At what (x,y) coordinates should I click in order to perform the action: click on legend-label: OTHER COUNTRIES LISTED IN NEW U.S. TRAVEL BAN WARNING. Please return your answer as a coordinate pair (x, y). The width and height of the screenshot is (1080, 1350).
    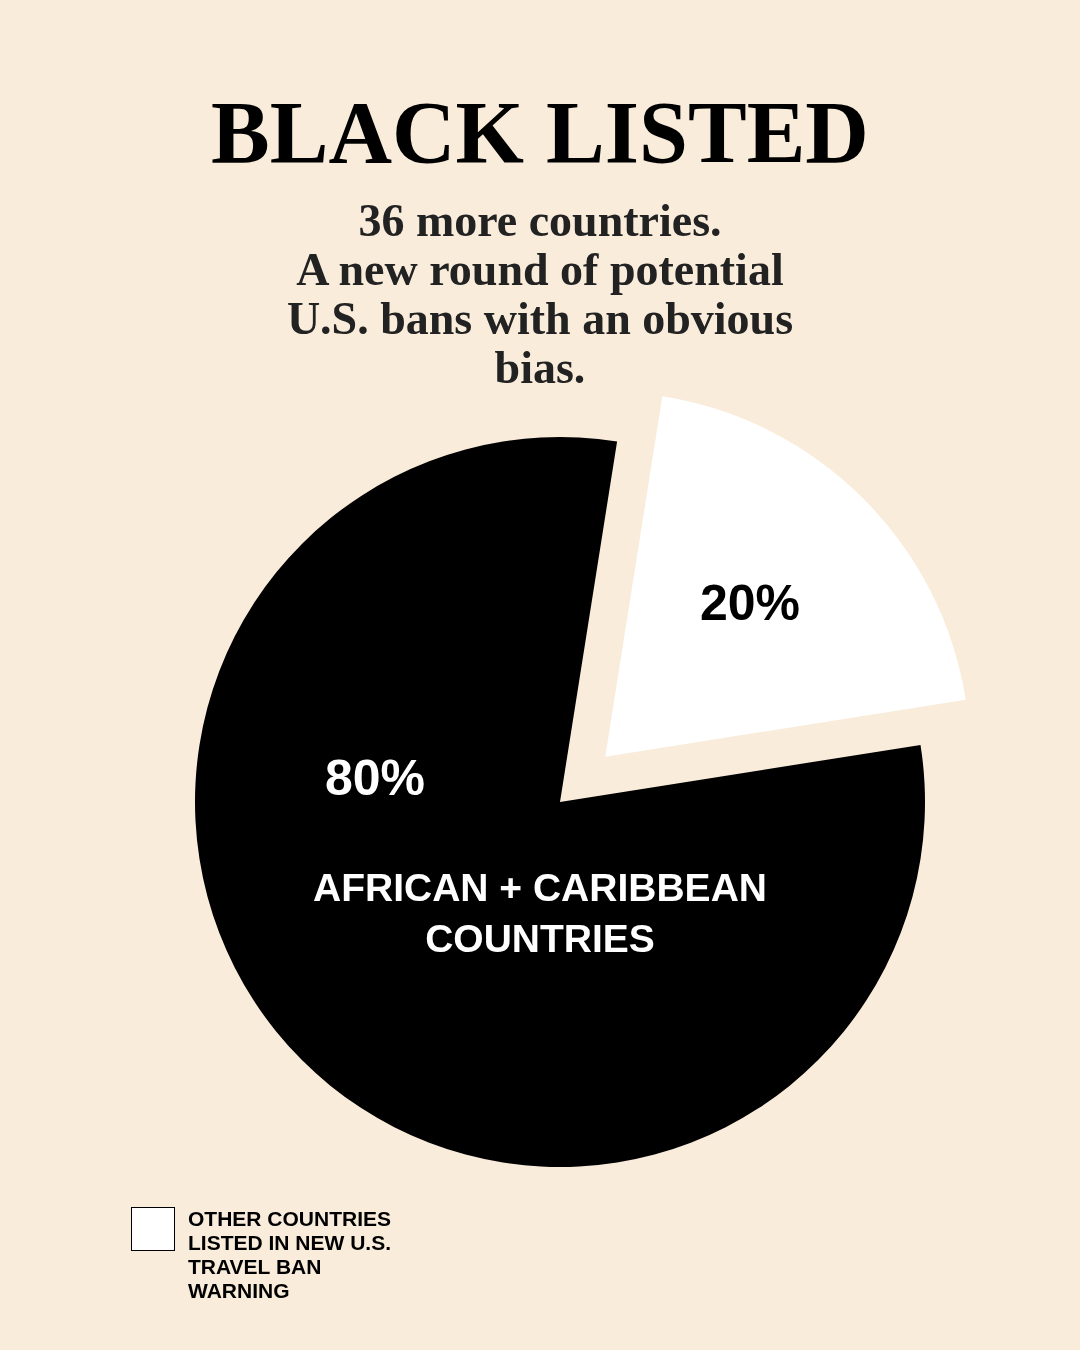
    Looking at the image, I should click on (290, 1255).